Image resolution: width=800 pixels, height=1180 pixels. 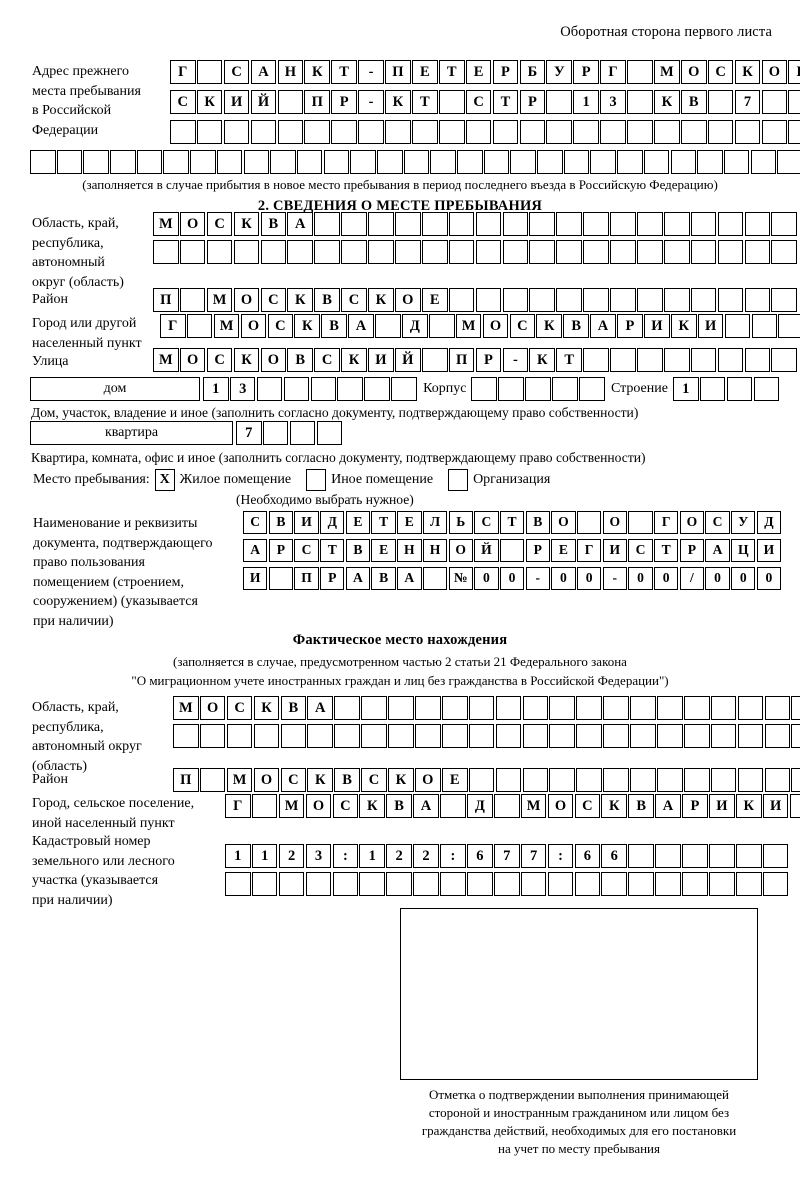 What do you see at coordinates (383, 550) in the screenshot?
I see `char-cell: Е` at bounding box center [383, 550].